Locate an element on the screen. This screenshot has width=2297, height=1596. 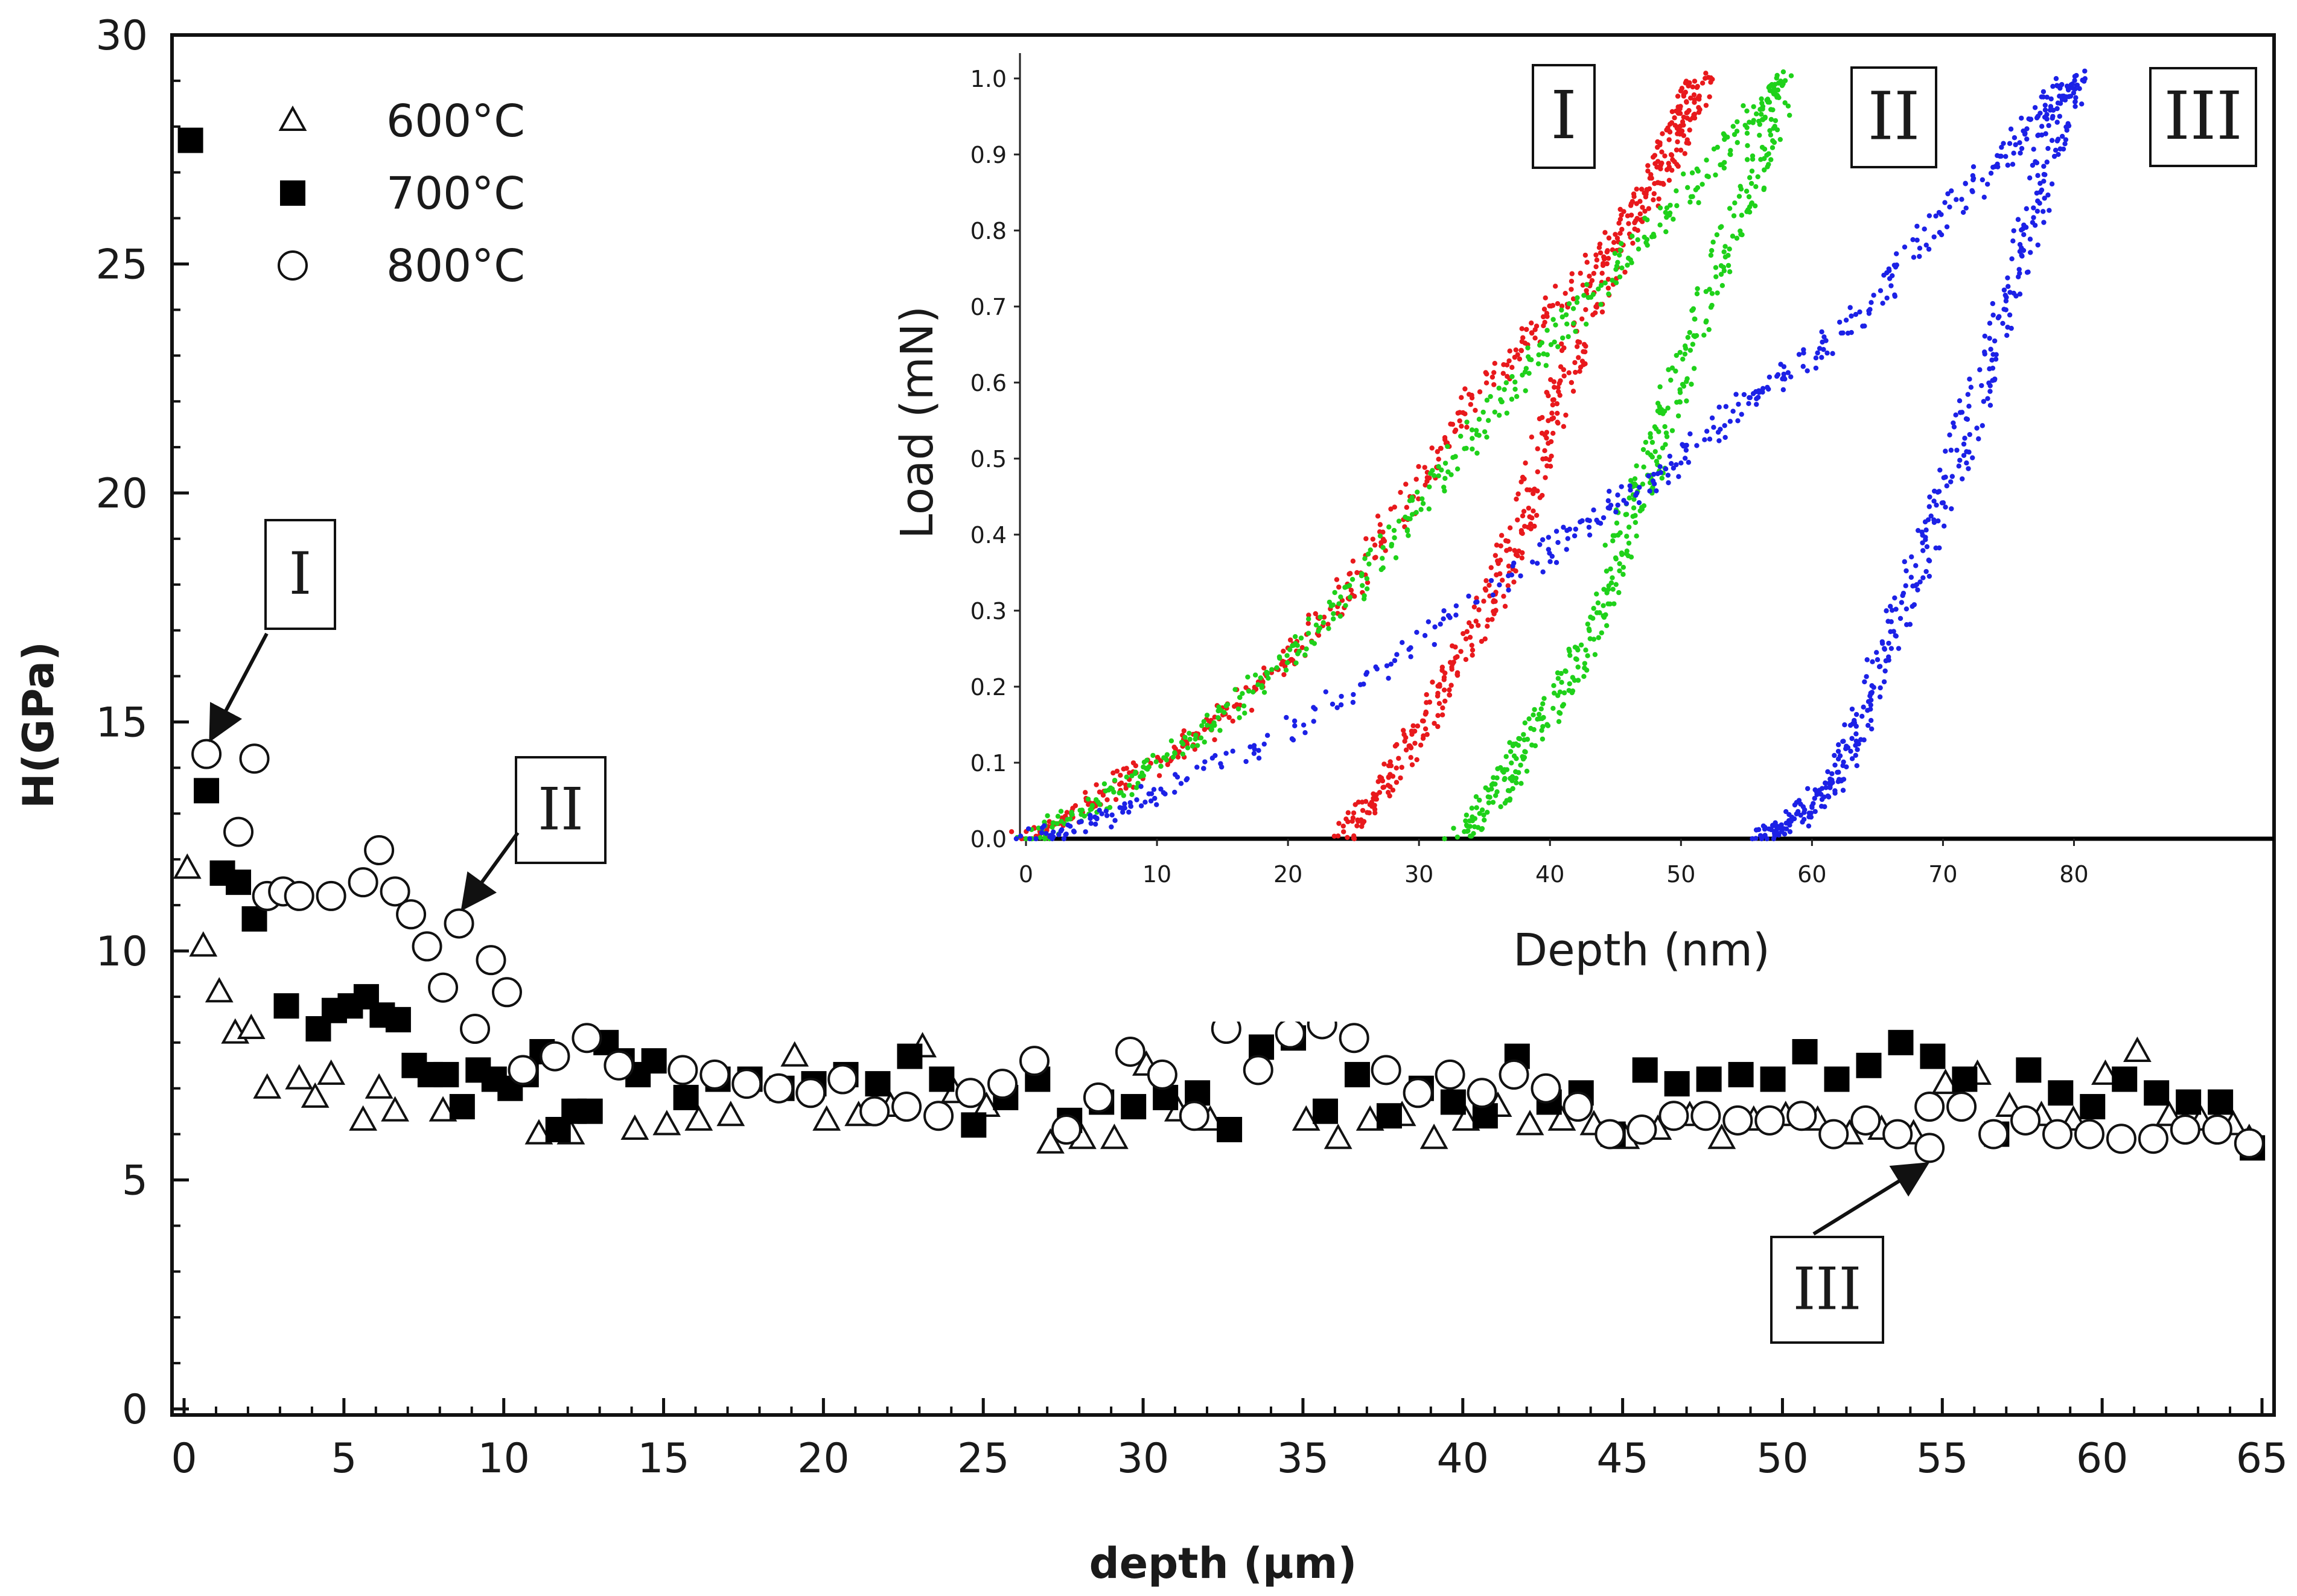
inset-y-tick-label: 0.1 is located at coordinates (988, 764).